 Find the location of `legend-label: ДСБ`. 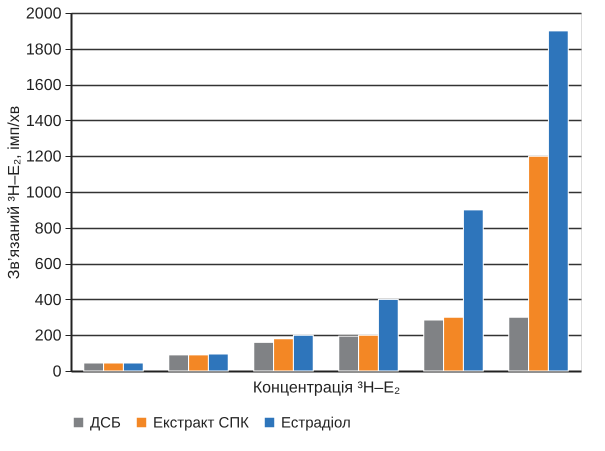

legend-label: ДСБ is located at coordinates (105, 423).